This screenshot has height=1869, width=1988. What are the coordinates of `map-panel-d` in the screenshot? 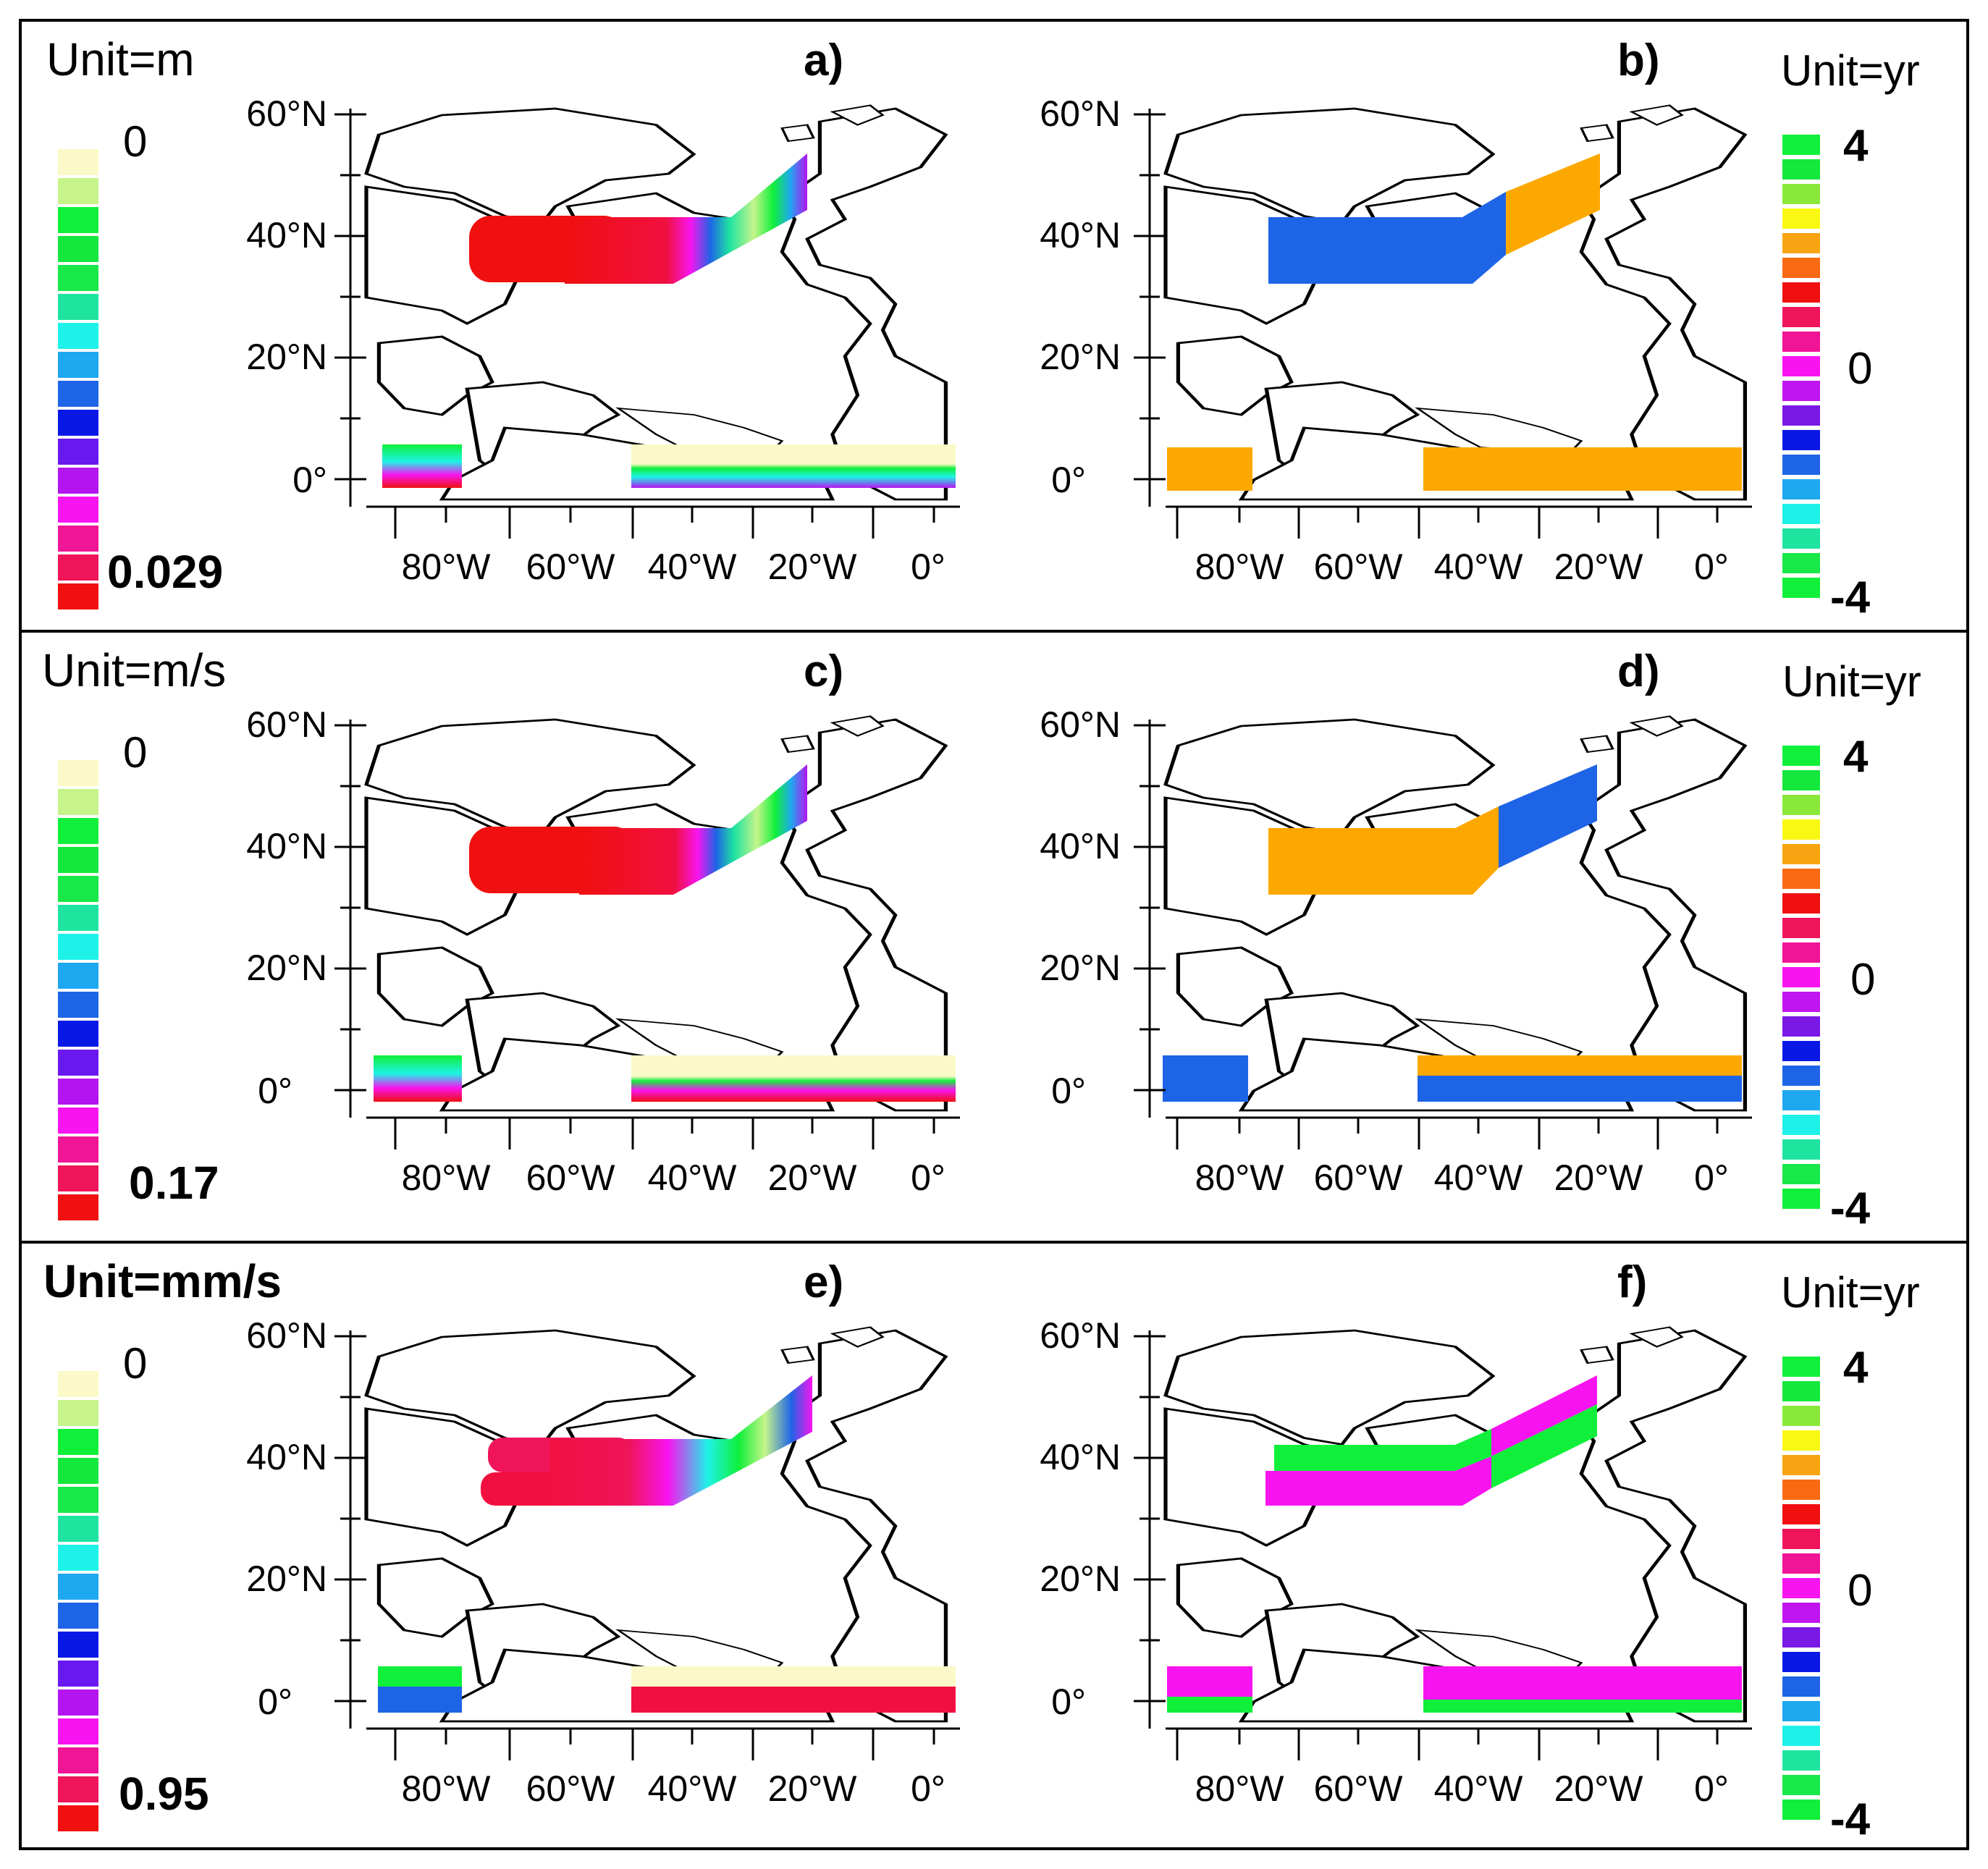 It's located at (1454, 914).